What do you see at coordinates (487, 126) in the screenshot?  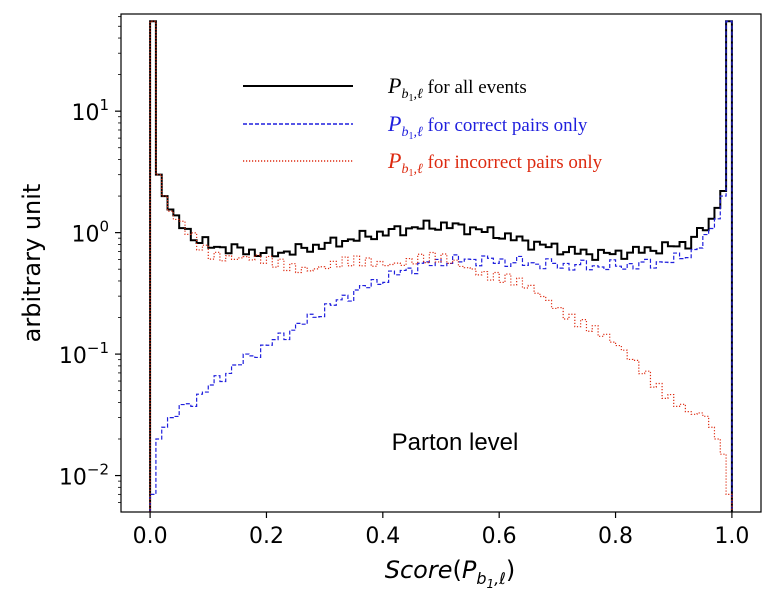 I see `legend-label: Pb1,ℓ for correct pairs only` at bounding box center [487, 126].